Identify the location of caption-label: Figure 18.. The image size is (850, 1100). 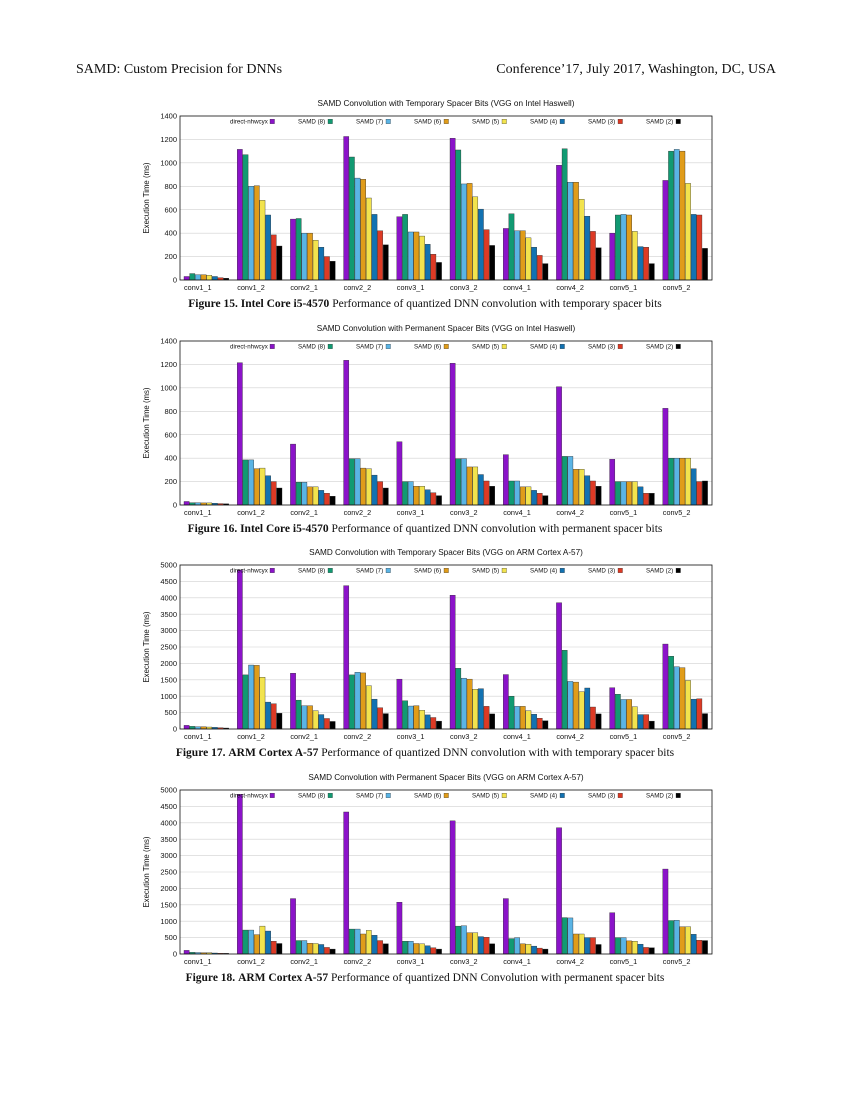
(210, 978).